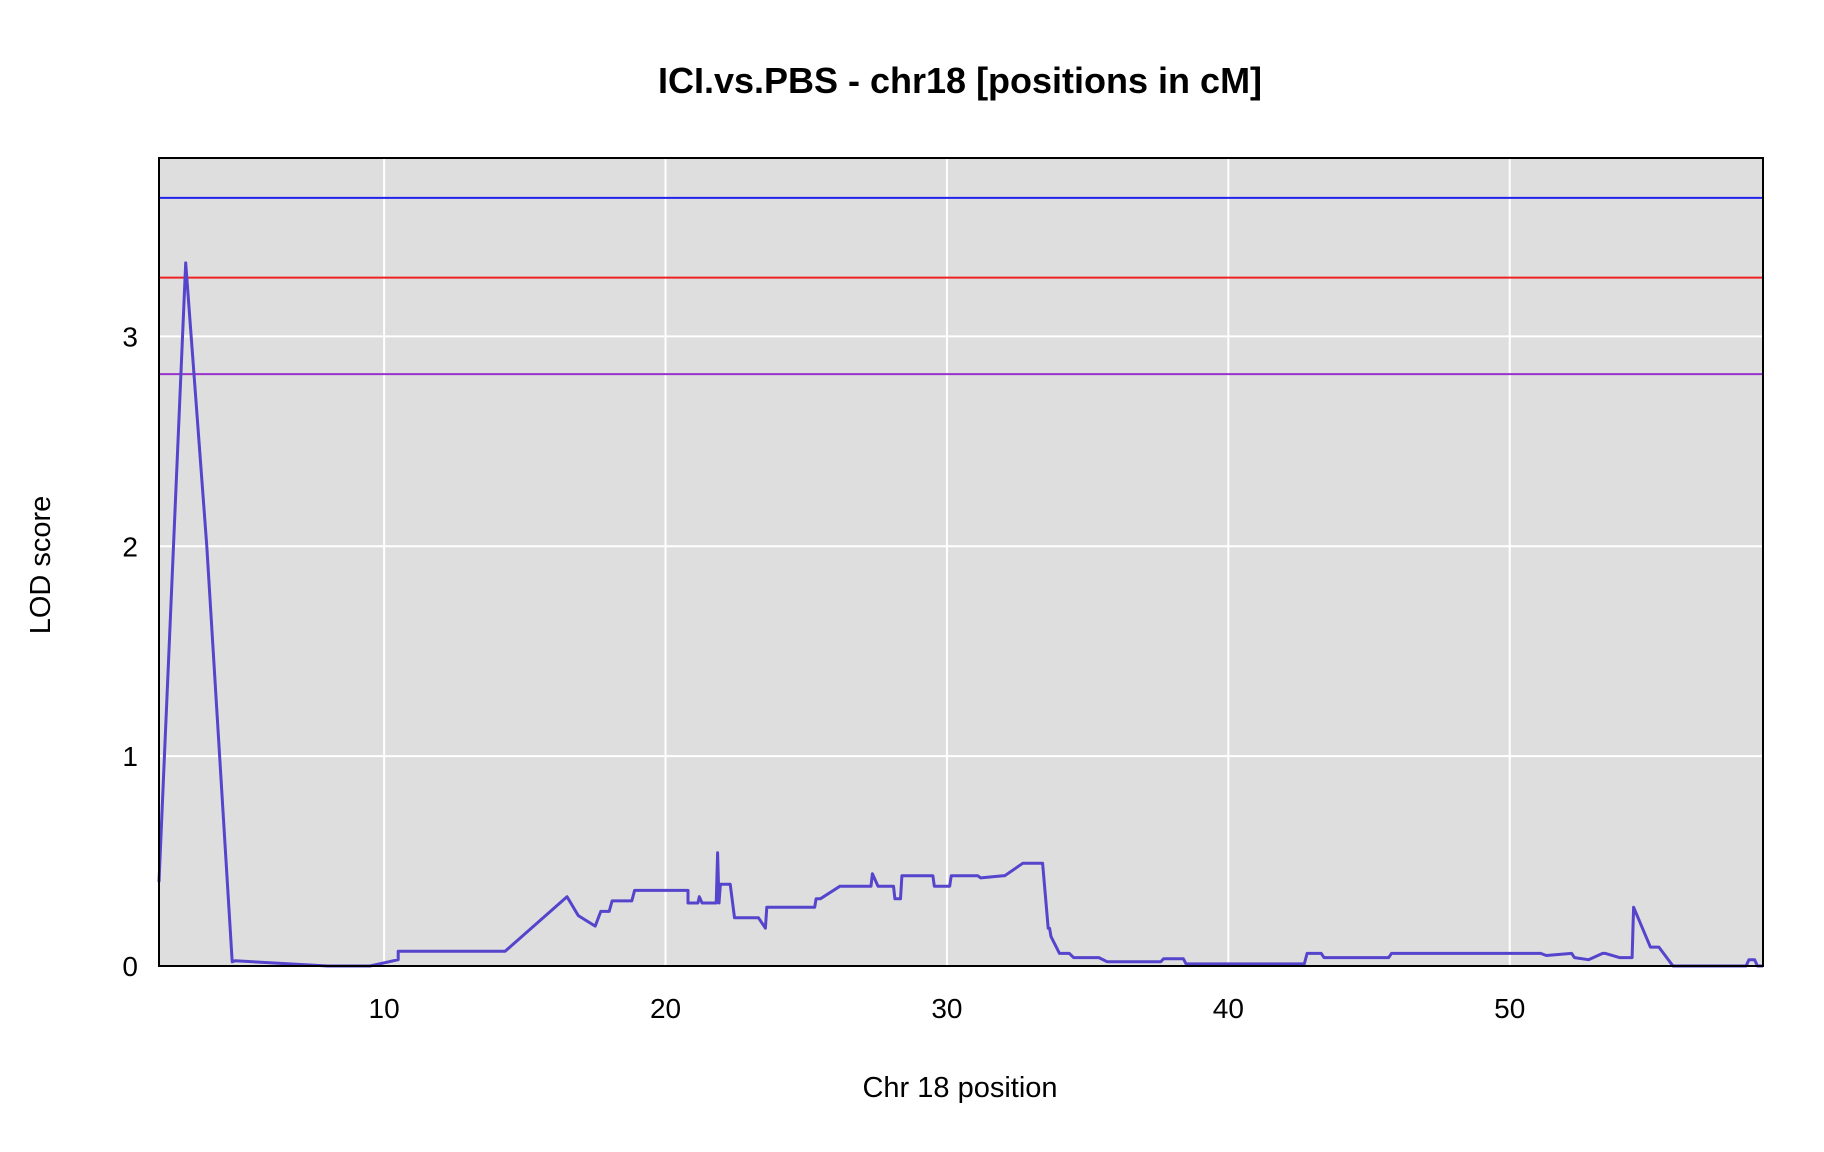 The height and width of the screenshot is (1152, 1824). What do you see at coordinates (960, 80) in the screenshot?
I see `chart-title: ICI.vs.PBS - chr18 [positions in cM]` at bounding box center [960, 80].